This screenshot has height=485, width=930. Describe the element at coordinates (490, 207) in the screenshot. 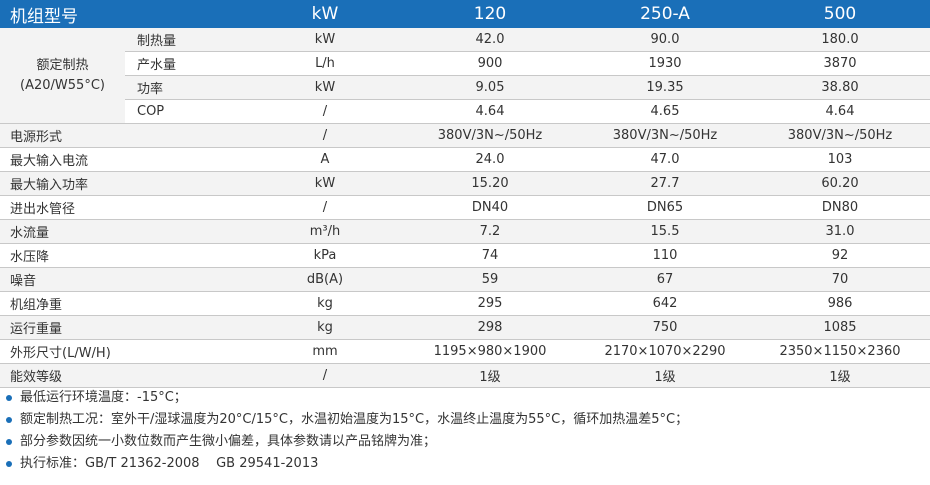

I see `row-value: DN40` at that location.